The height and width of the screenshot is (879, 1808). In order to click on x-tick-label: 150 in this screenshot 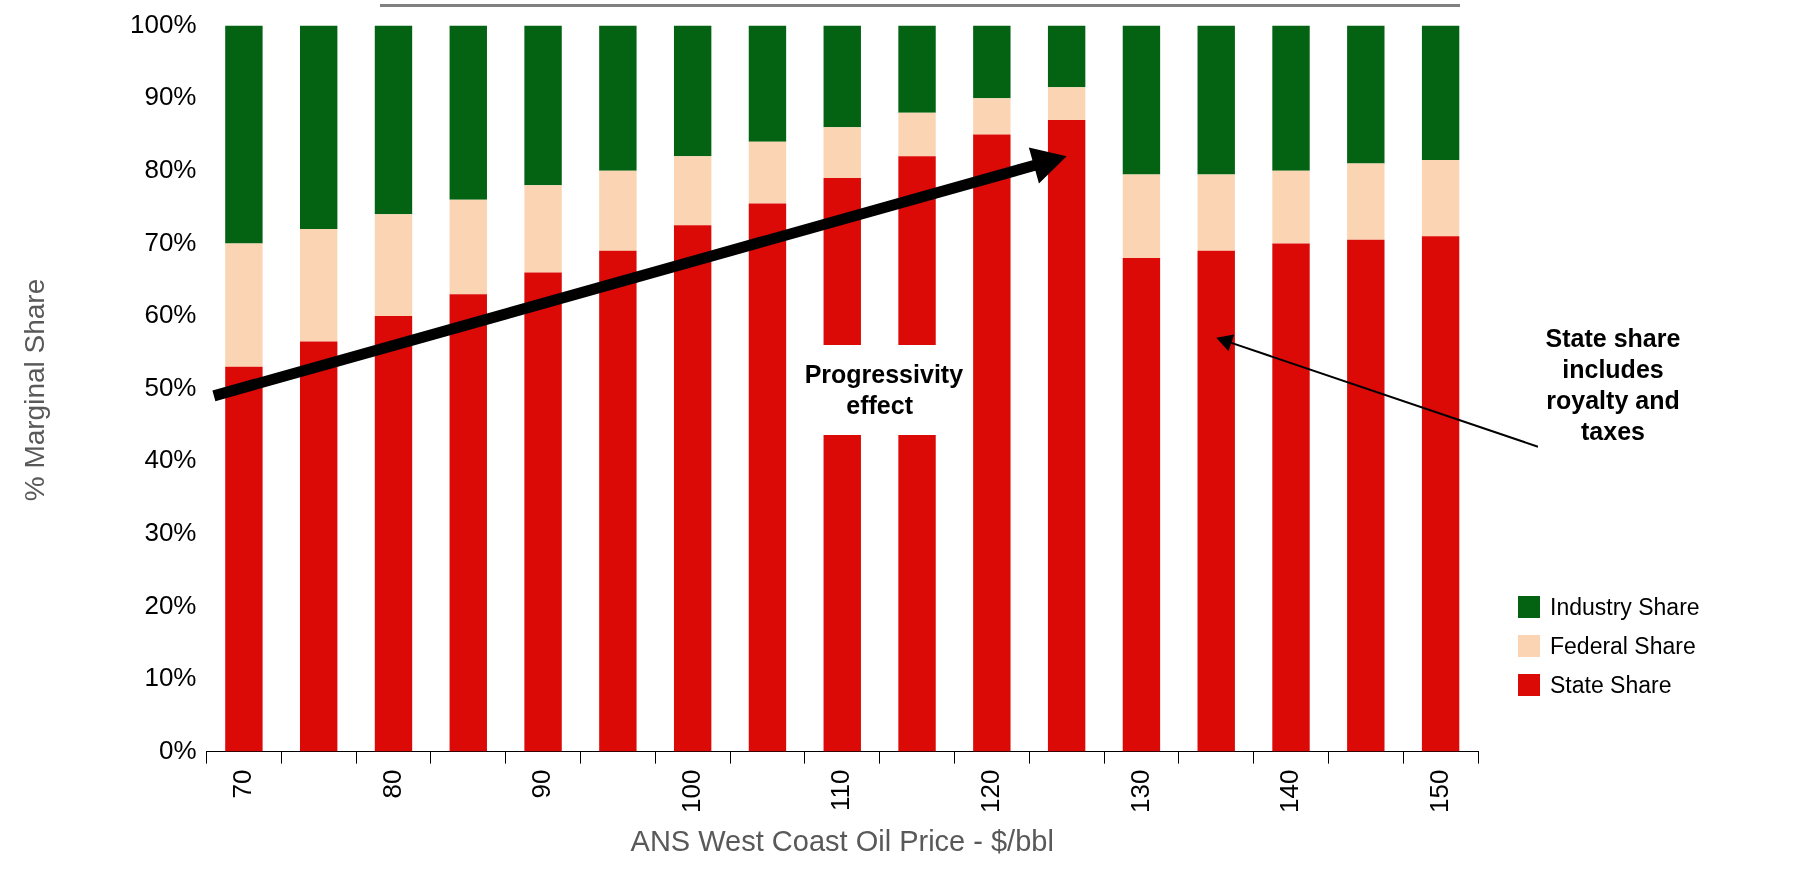, I will do `click(1438, 791)`.